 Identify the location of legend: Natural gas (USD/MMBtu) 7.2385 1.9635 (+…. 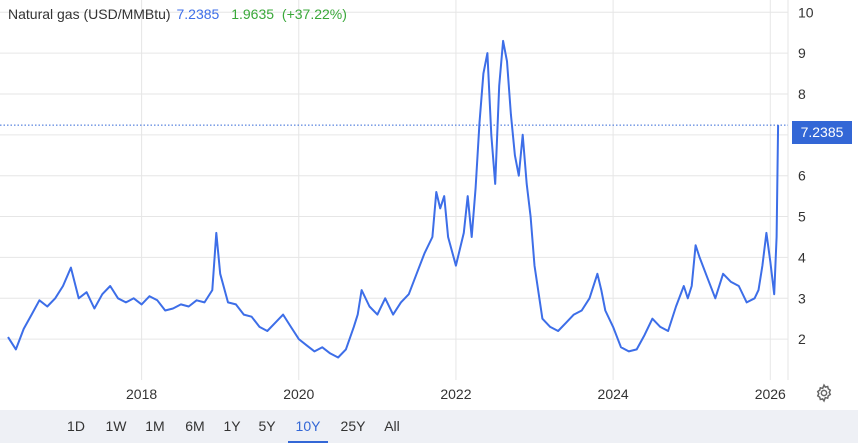
(177, 14).